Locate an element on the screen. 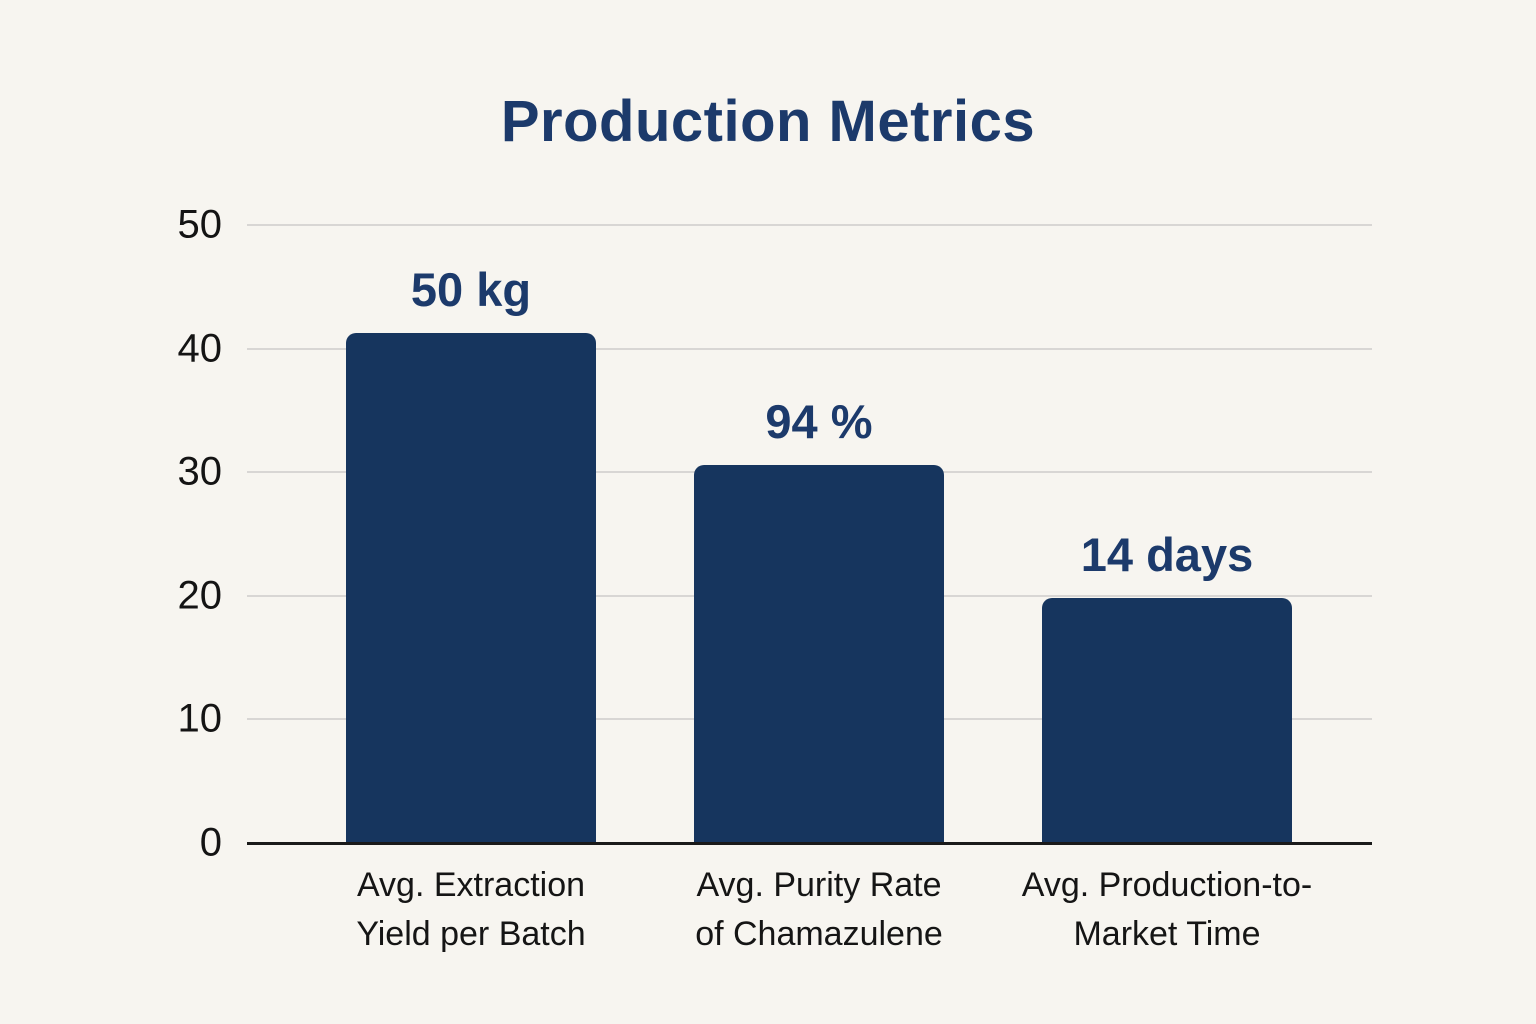 The image size is (1536, 1024). bar-value-label-1: 50 kg is located at coordinates (471, 289).